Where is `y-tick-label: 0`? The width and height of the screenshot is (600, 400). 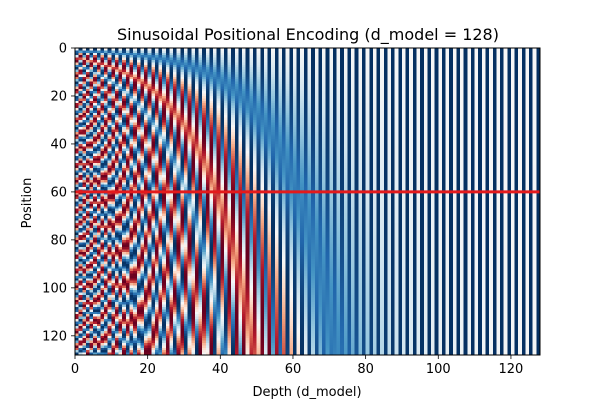
y-tick-label: 0 is located at coordinates (63, 49).